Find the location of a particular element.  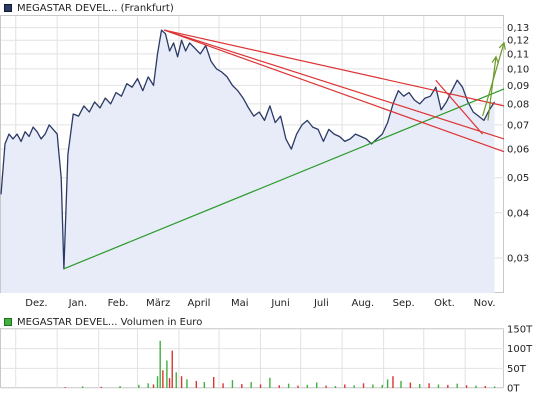

volume-y-tick-label: 150T is located at coordinates (520, 330).